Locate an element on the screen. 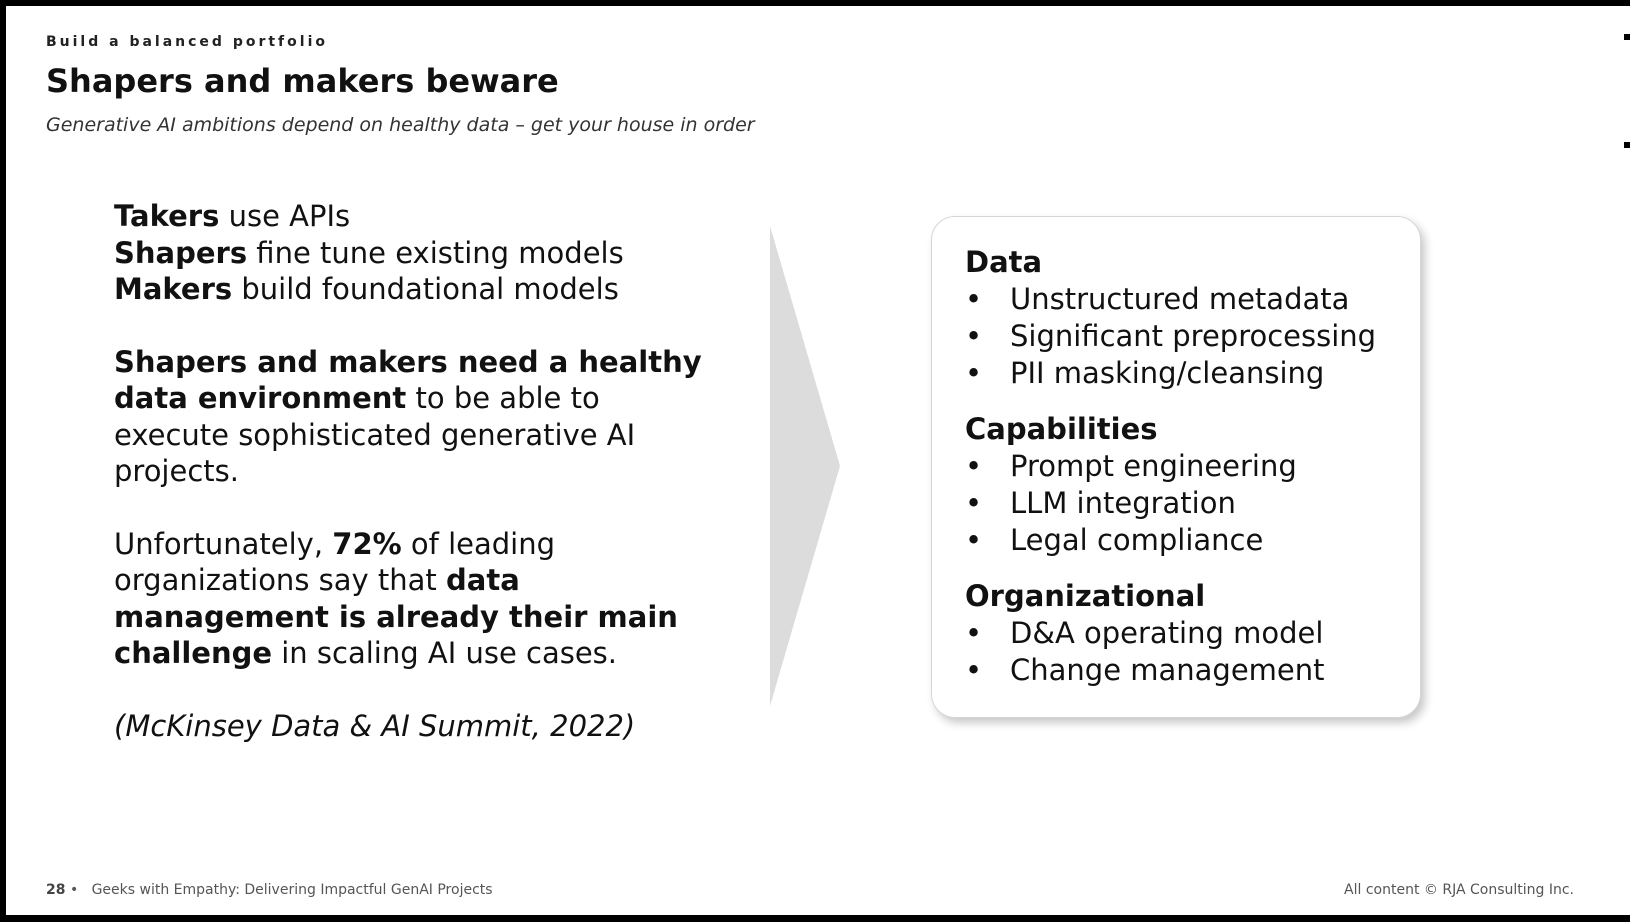 The image size is (1630, 922). slide-kicker: Build a balanced portfolio is located at coordinates (187, 42).